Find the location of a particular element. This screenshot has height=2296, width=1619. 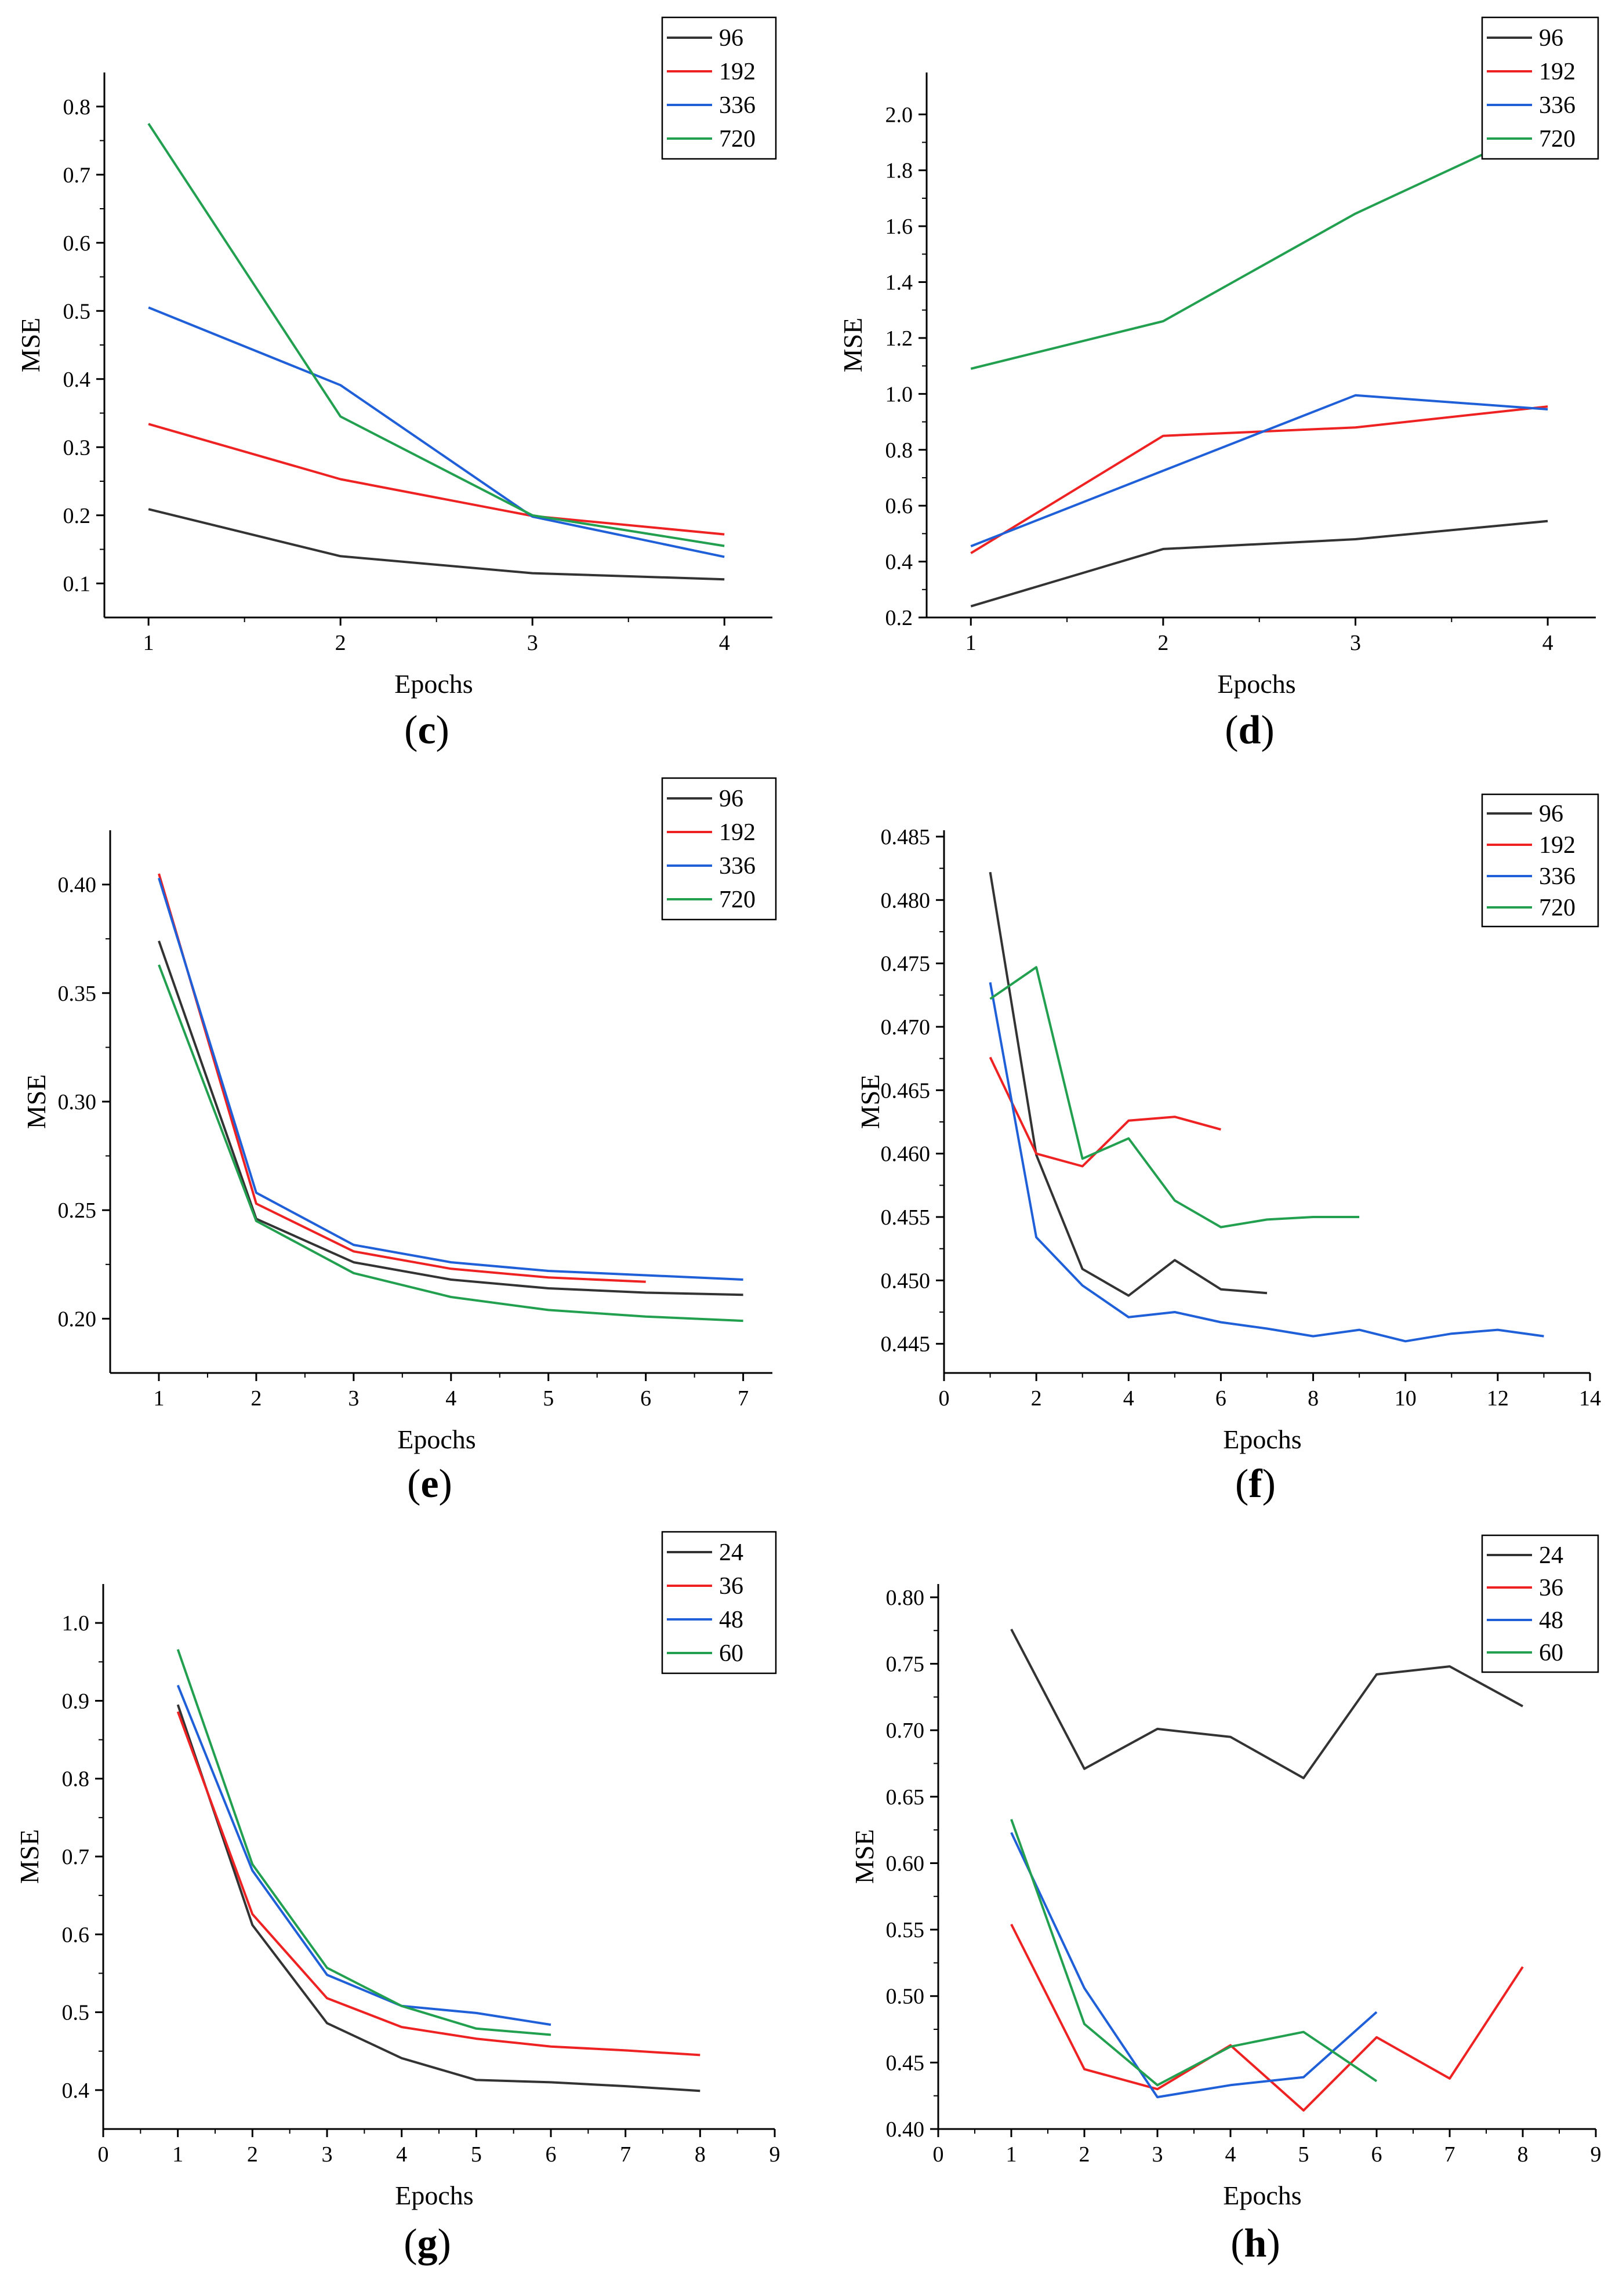

panel-caption-letter: d is located at coordinates (1250, 730).